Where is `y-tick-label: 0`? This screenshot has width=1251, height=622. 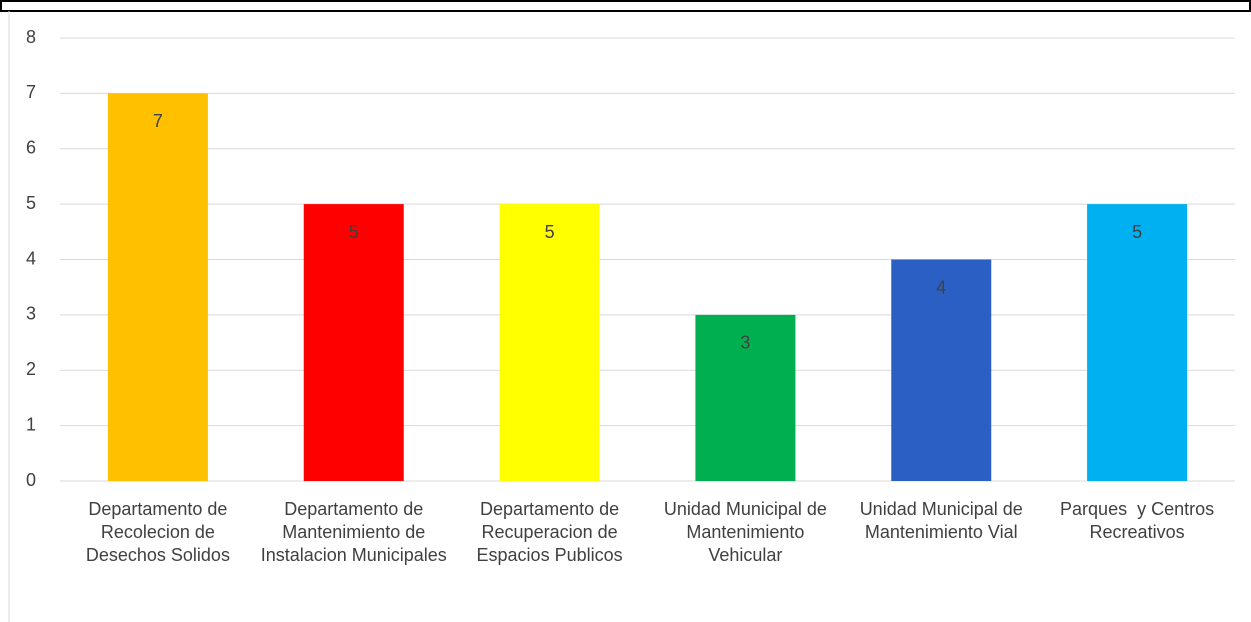
y-tick-label: 0 is located at coordinates (31, 480).